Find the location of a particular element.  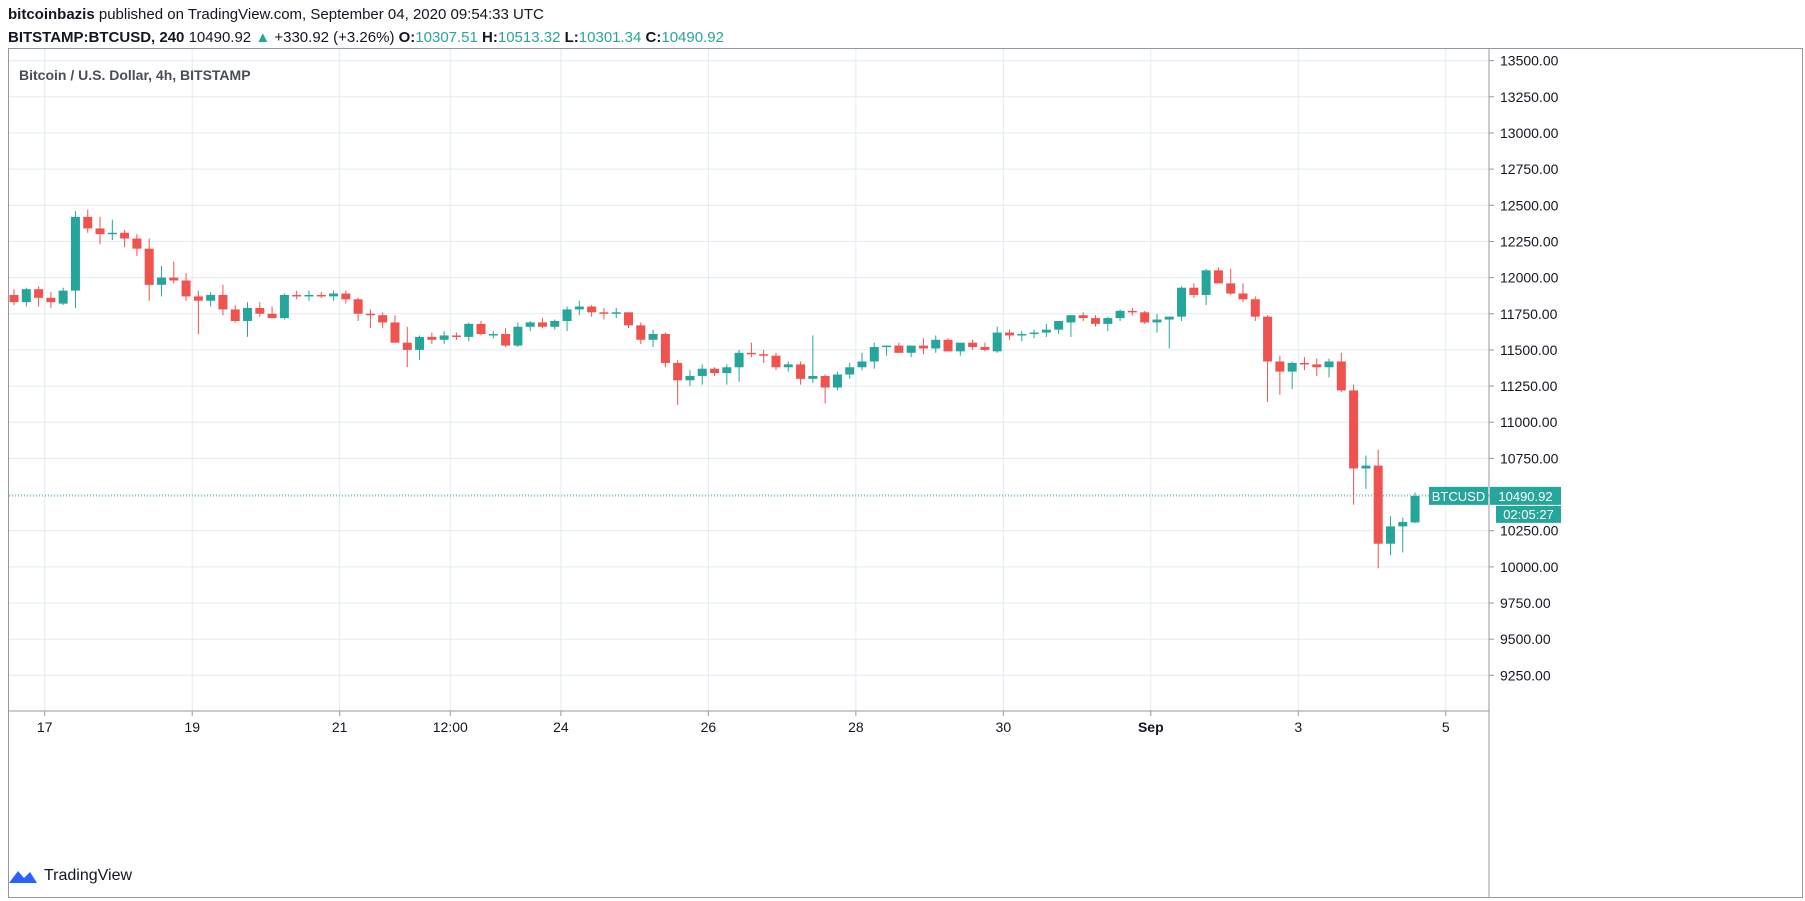

symbol-badge-label: BTCUSD is located at coordinates (1458, 496).